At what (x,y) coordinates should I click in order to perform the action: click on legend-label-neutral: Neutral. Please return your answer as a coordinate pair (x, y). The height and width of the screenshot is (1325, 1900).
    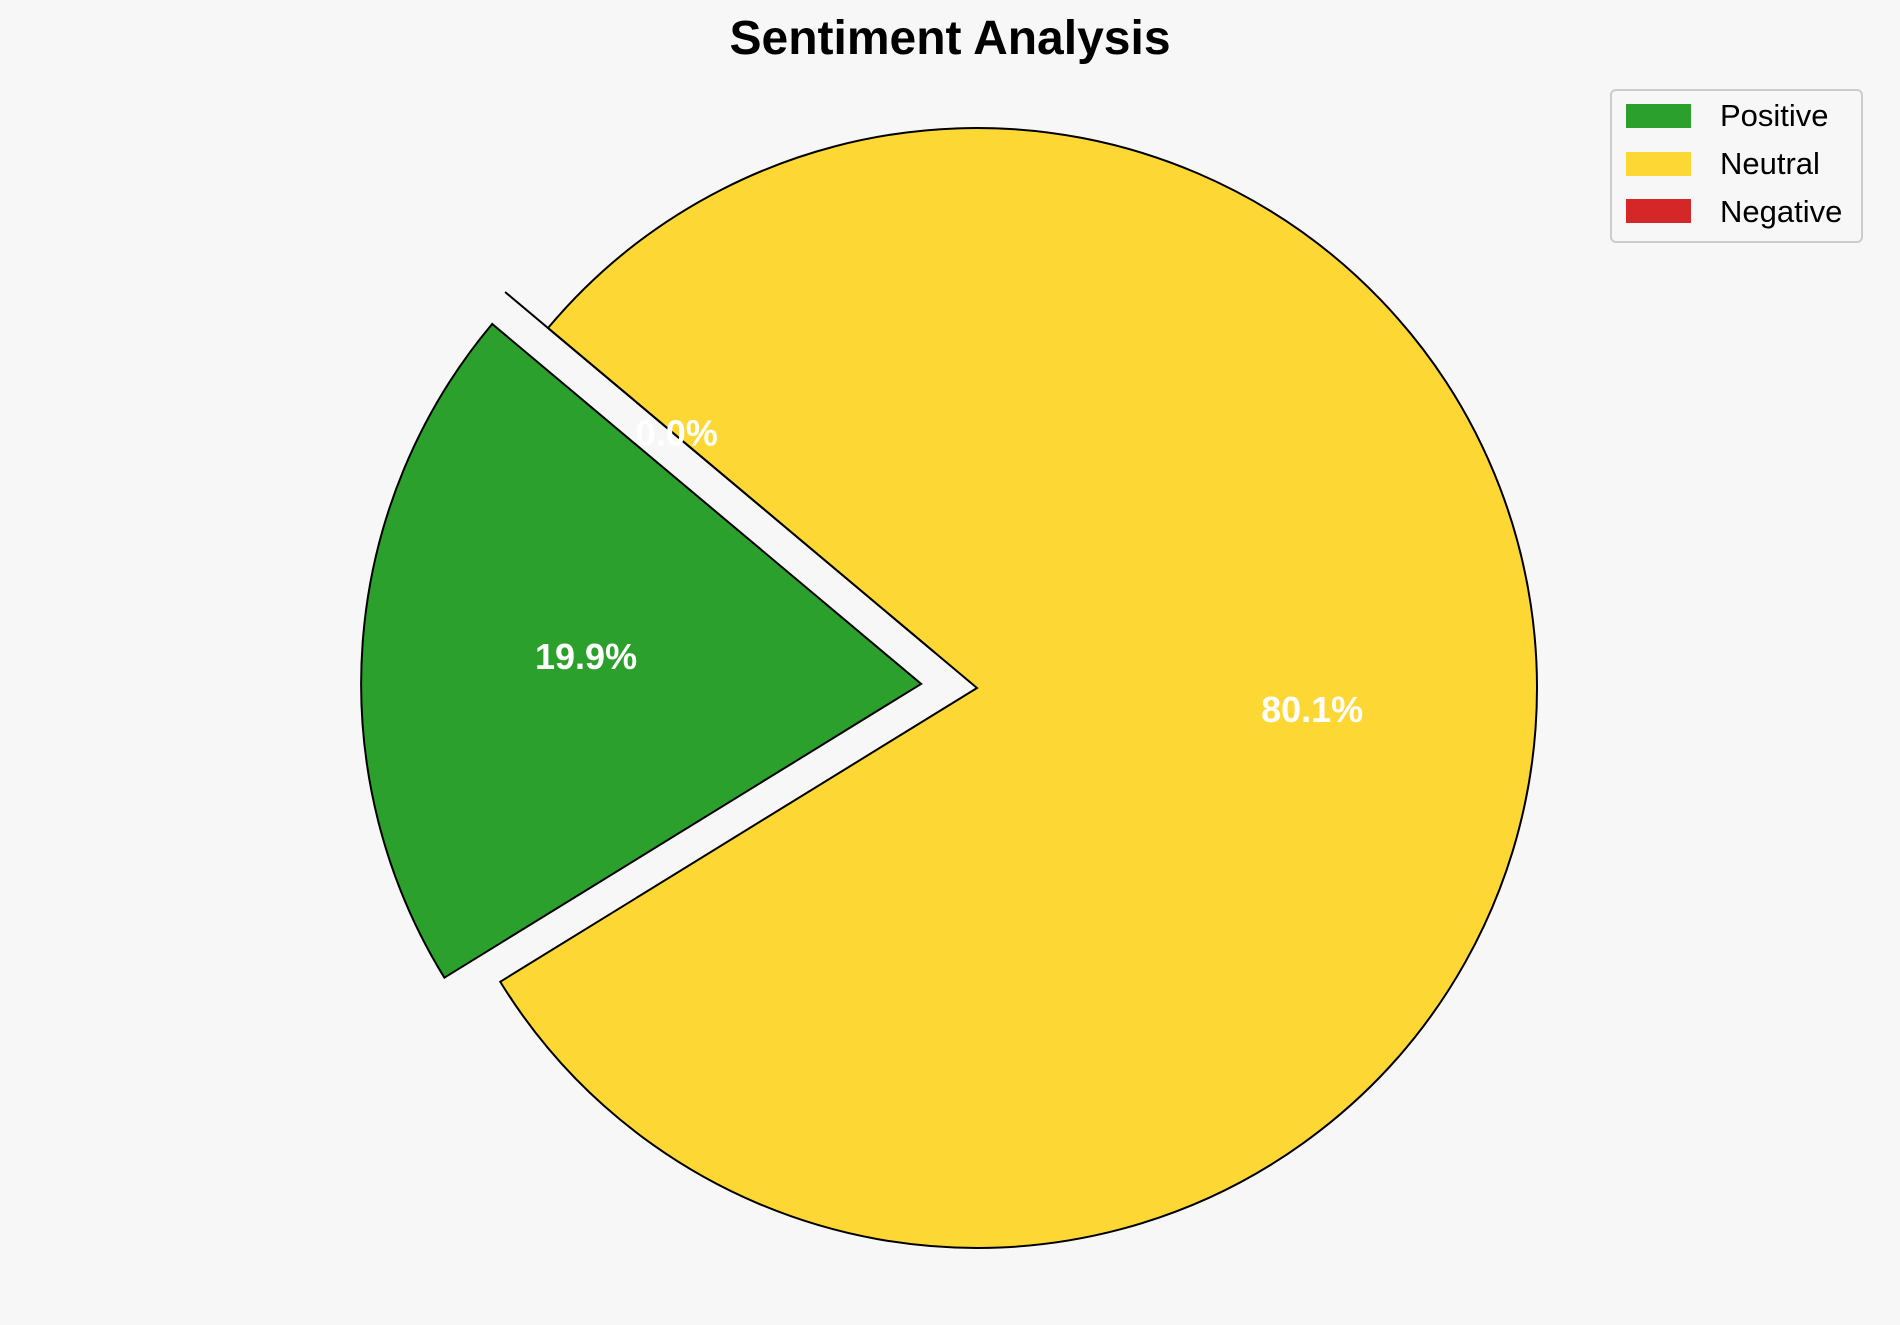
    Looking at the image, I should click on (1770, 163).